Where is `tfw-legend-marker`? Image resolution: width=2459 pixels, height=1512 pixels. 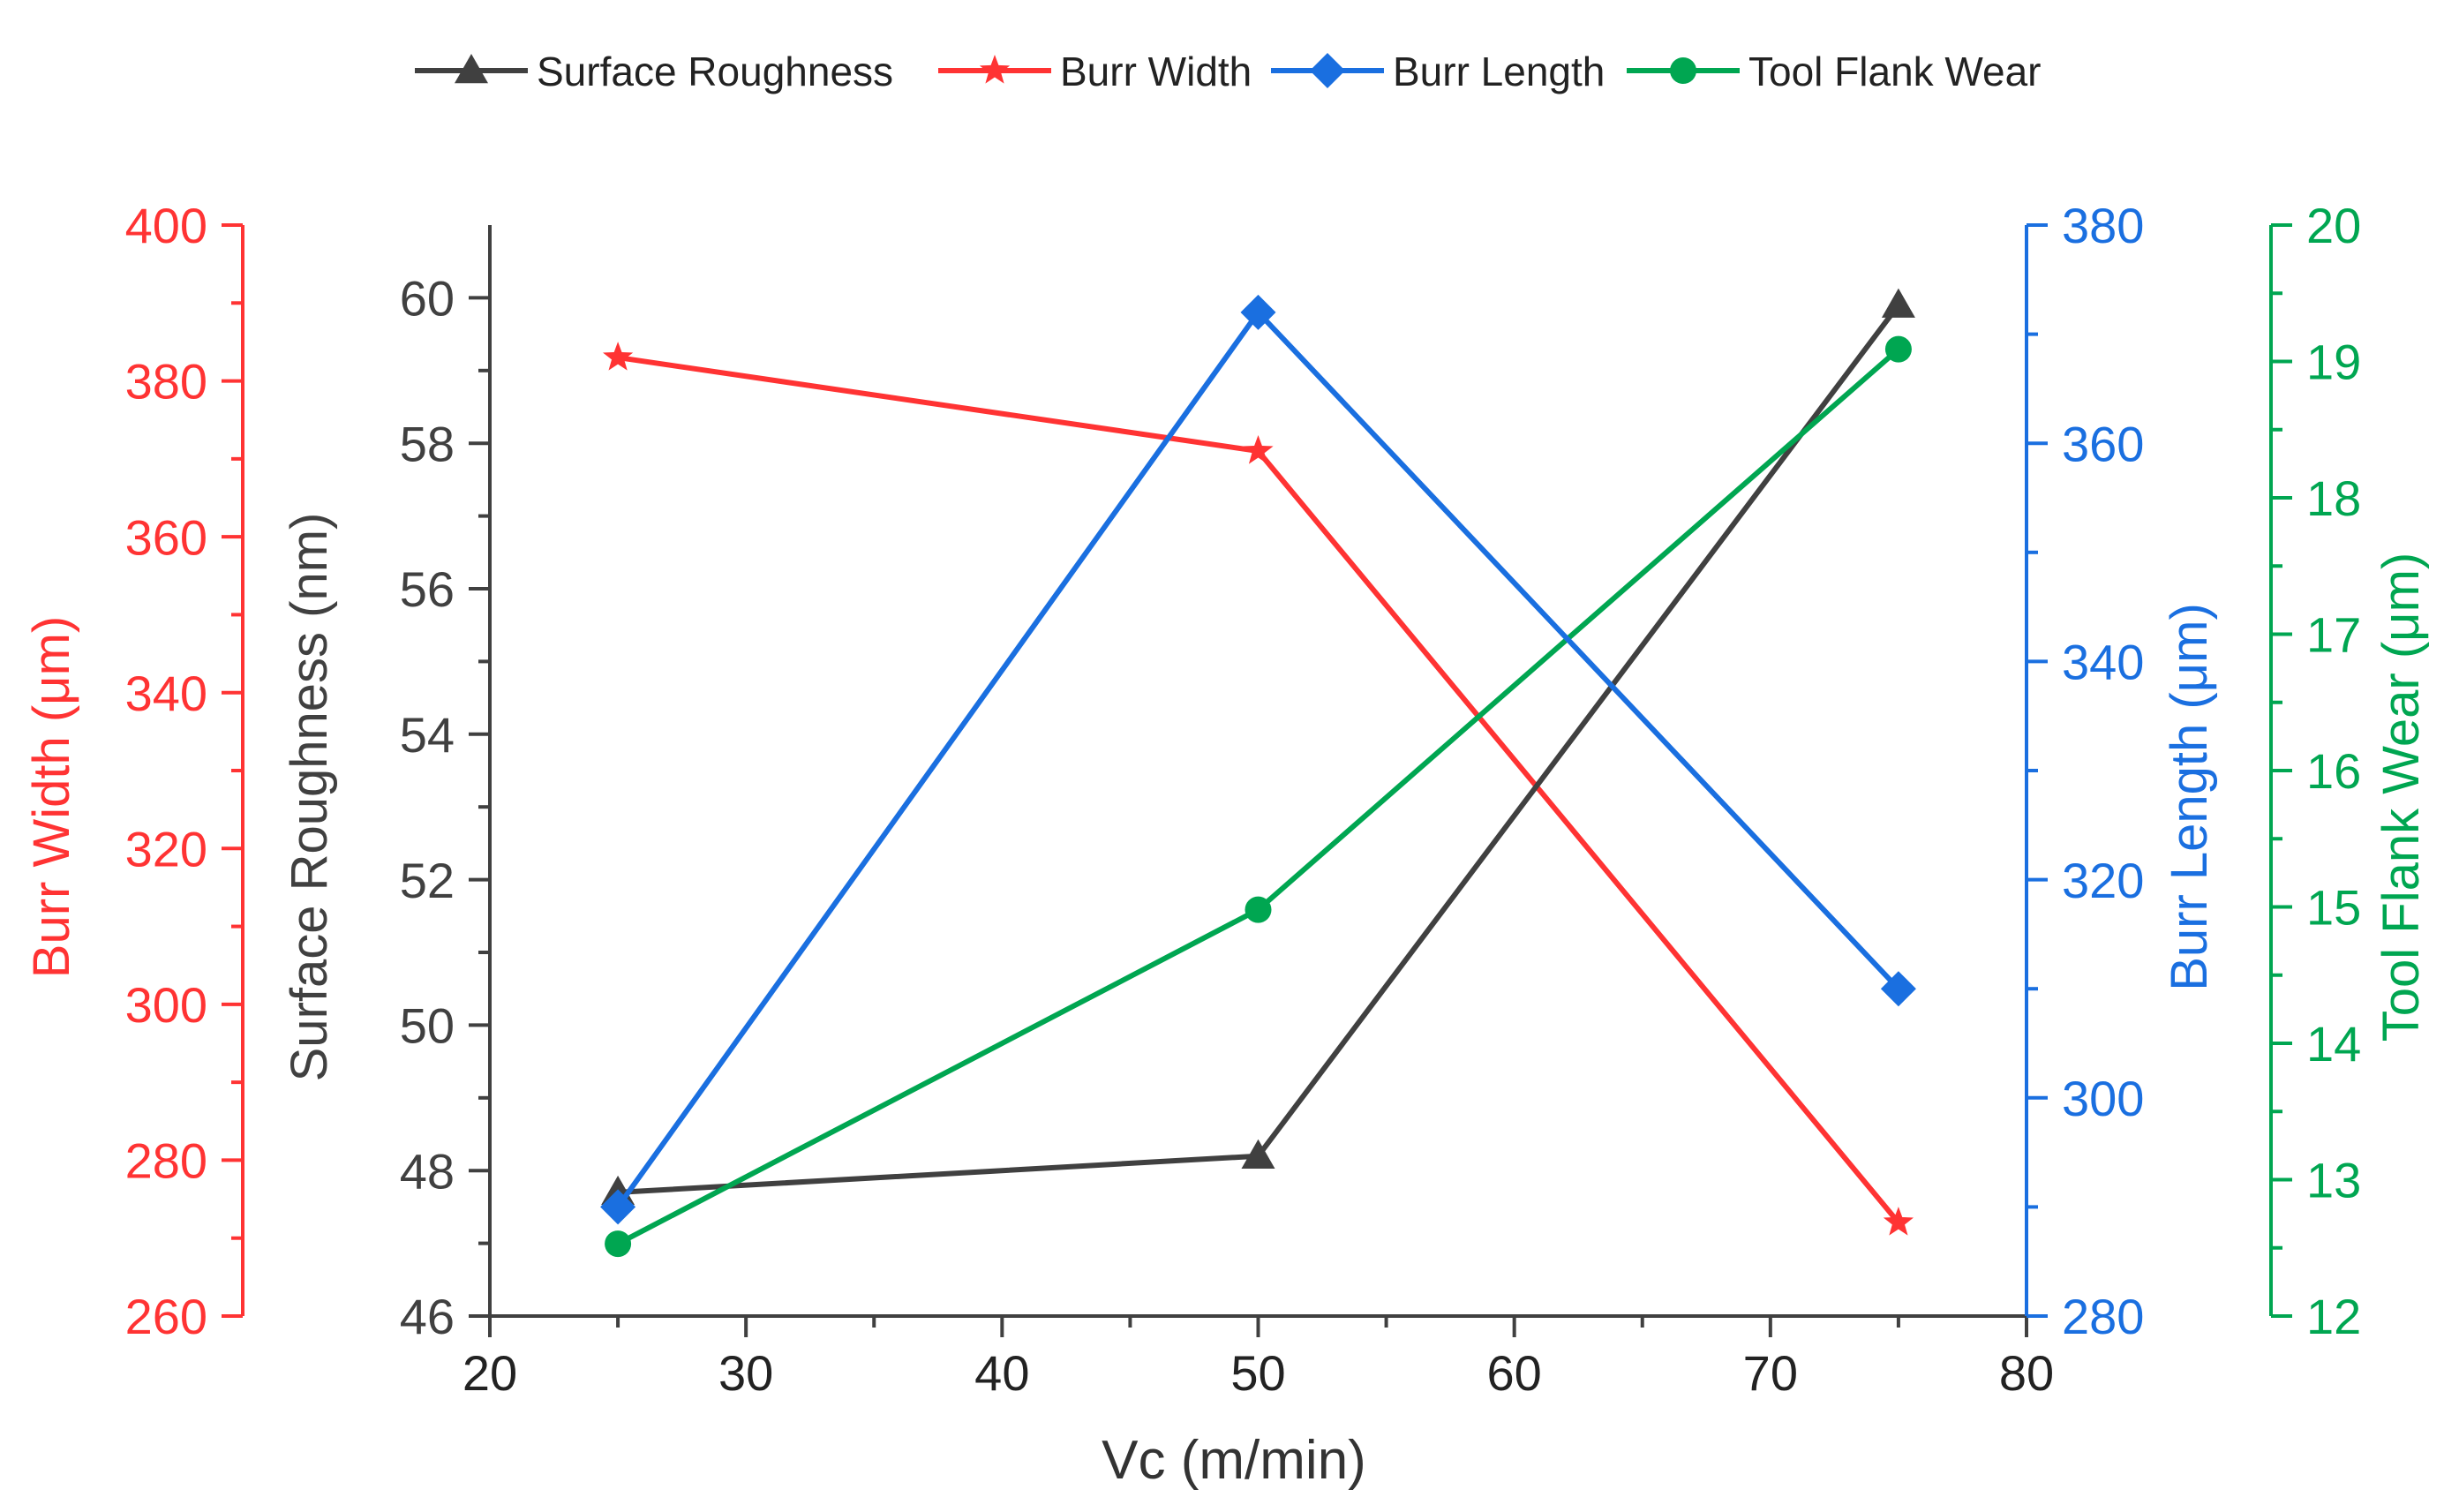 tfw-legend-marker is located at coordinates (1683, 70).